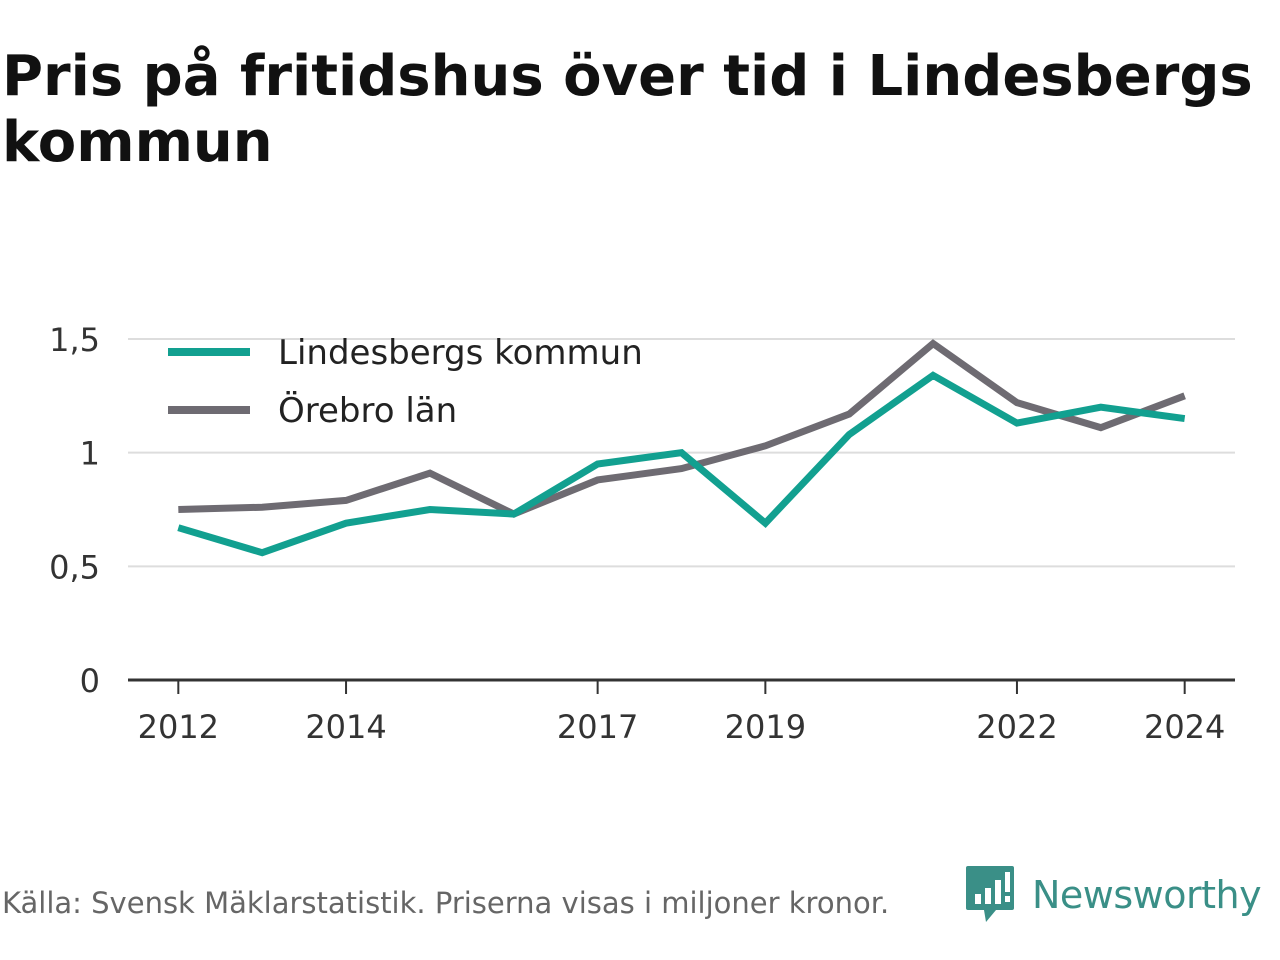 Image resolution: width=1280 pixels, height=960 pixels. I want to click on x-tick-label: 2012, so click(178, 727).